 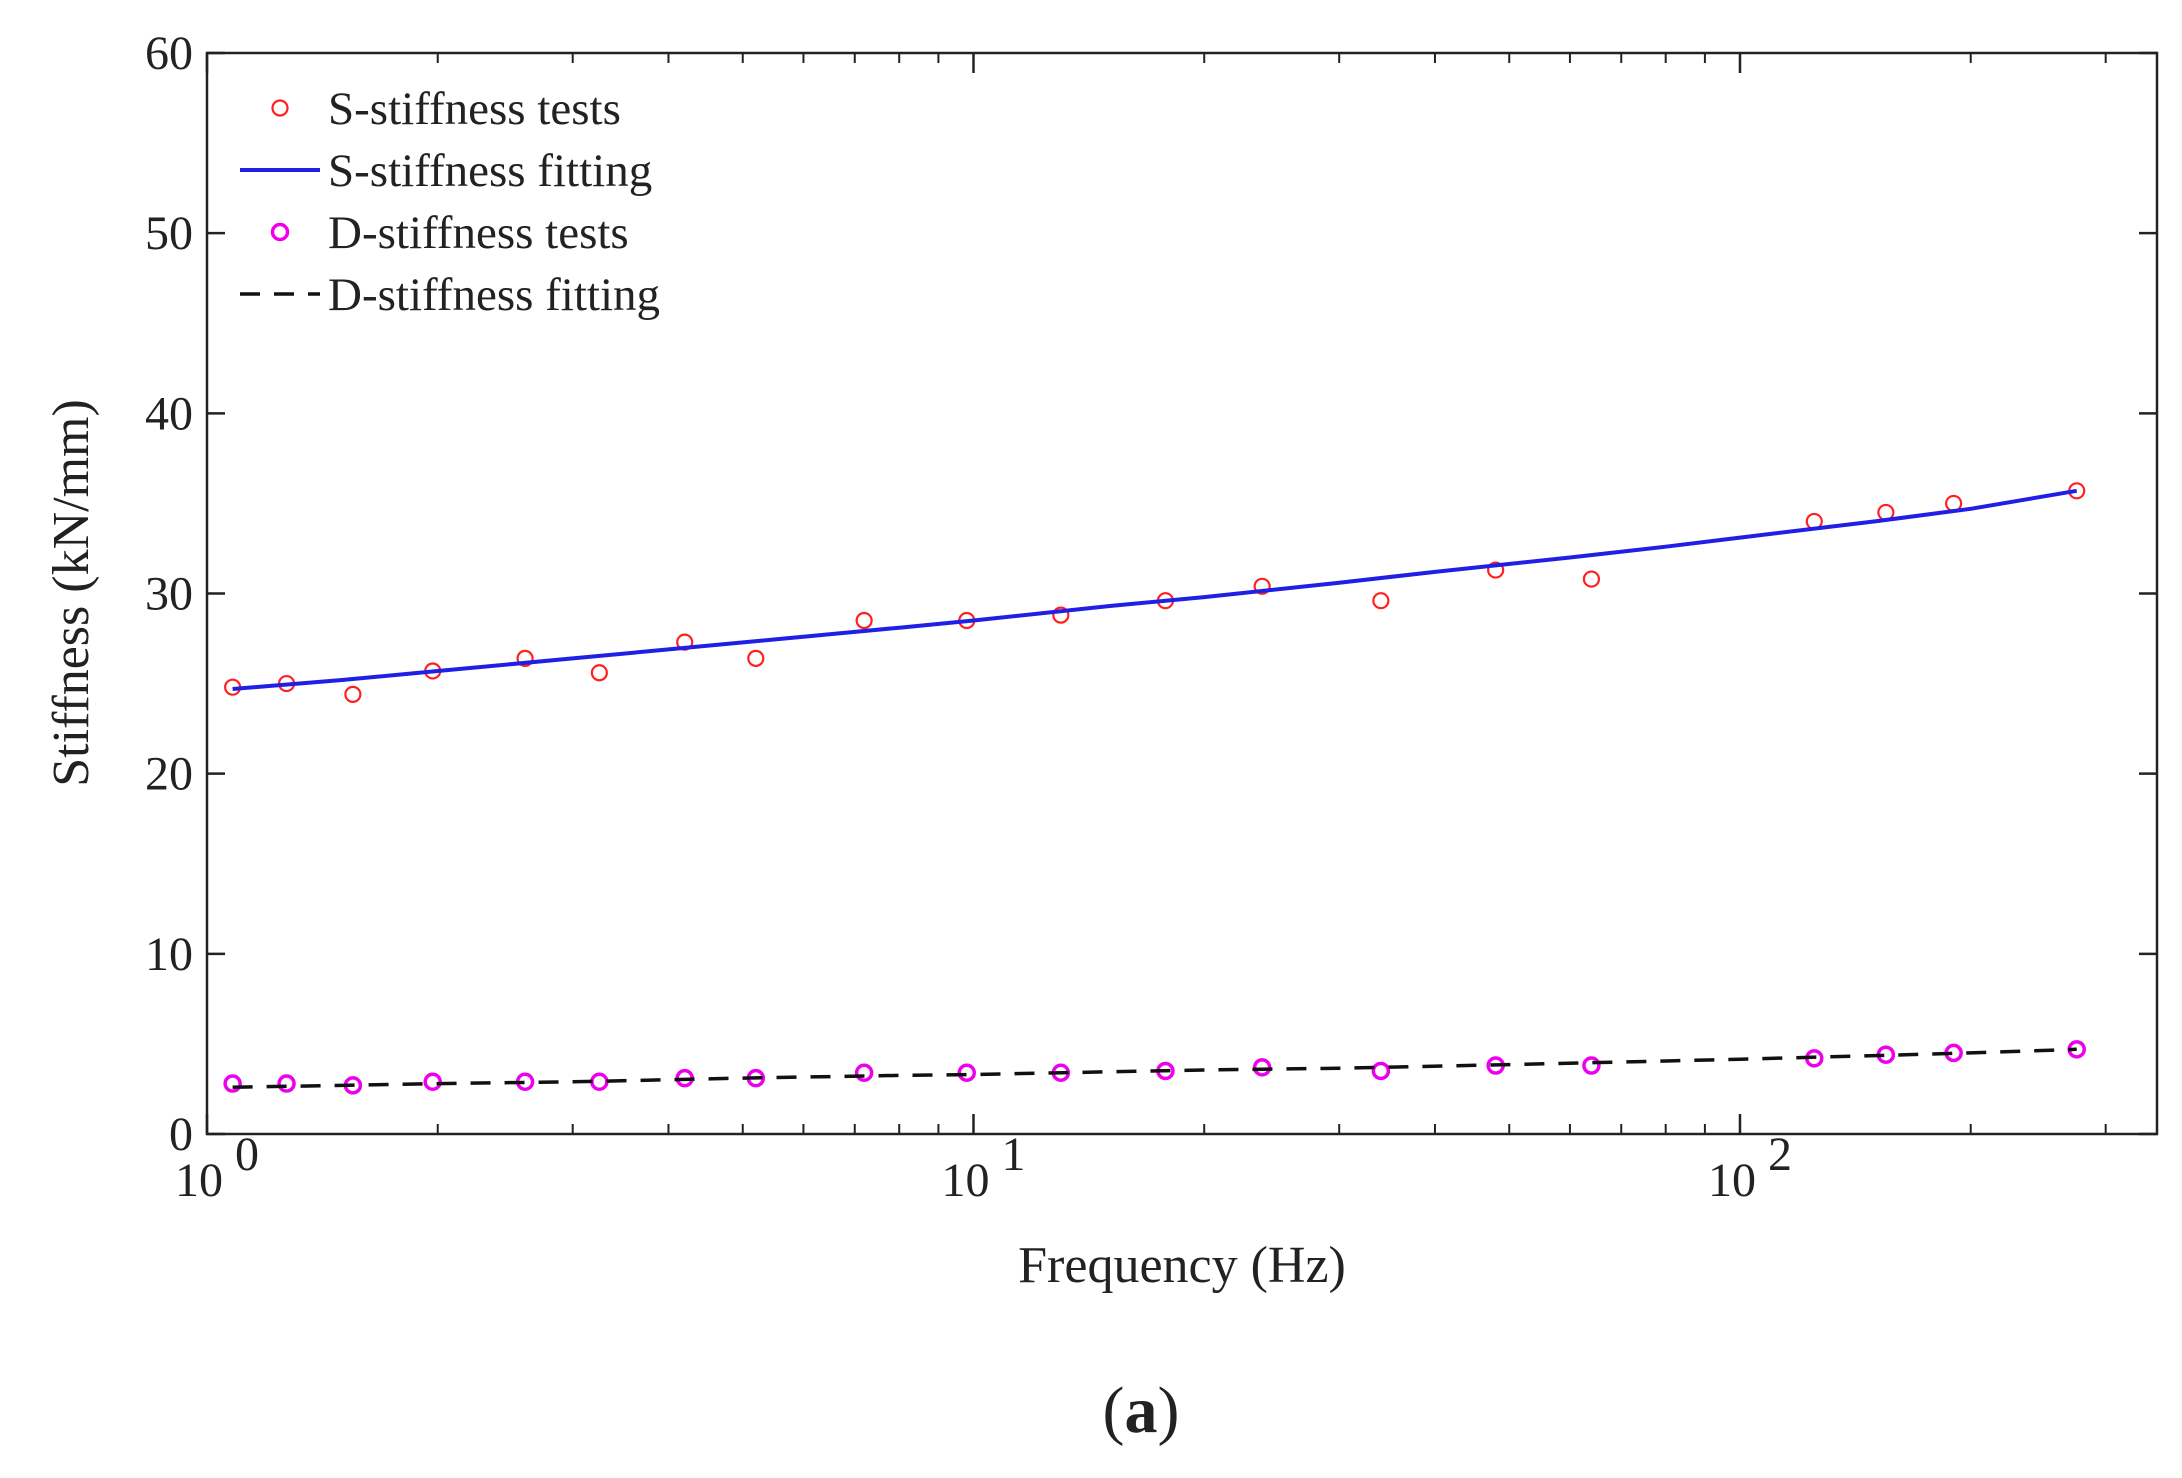 What do you see at coordinates (169, 954) in the screenshot?
I see `y-tick-label: 10` at bounding box center [169, 954].